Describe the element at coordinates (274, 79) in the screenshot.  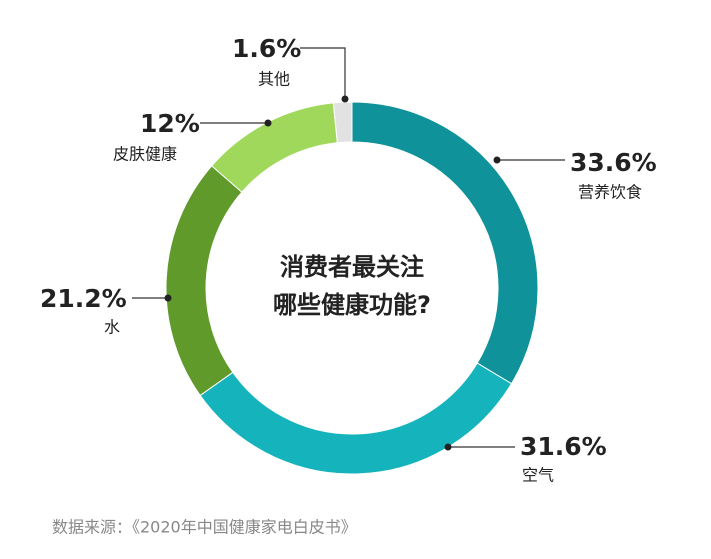
I see `category-label: 其他` at that location.